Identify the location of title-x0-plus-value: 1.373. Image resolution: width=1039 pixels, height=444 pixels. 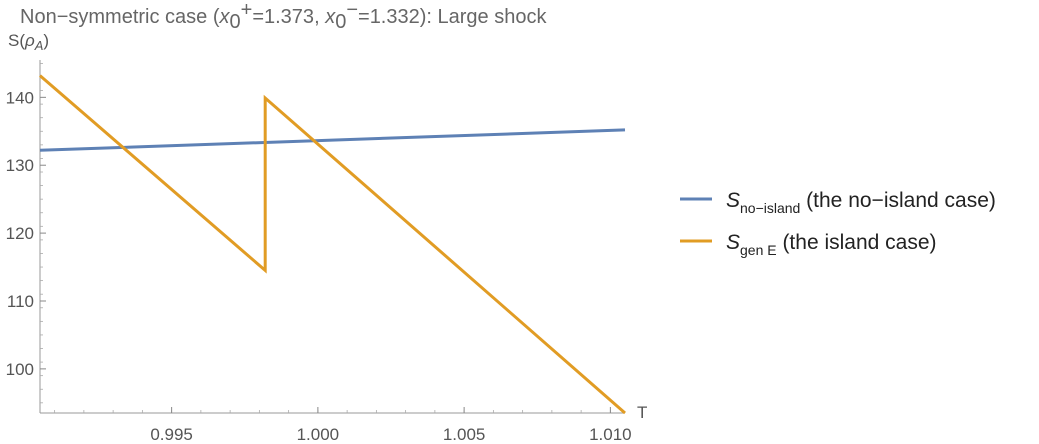
(289, 17).